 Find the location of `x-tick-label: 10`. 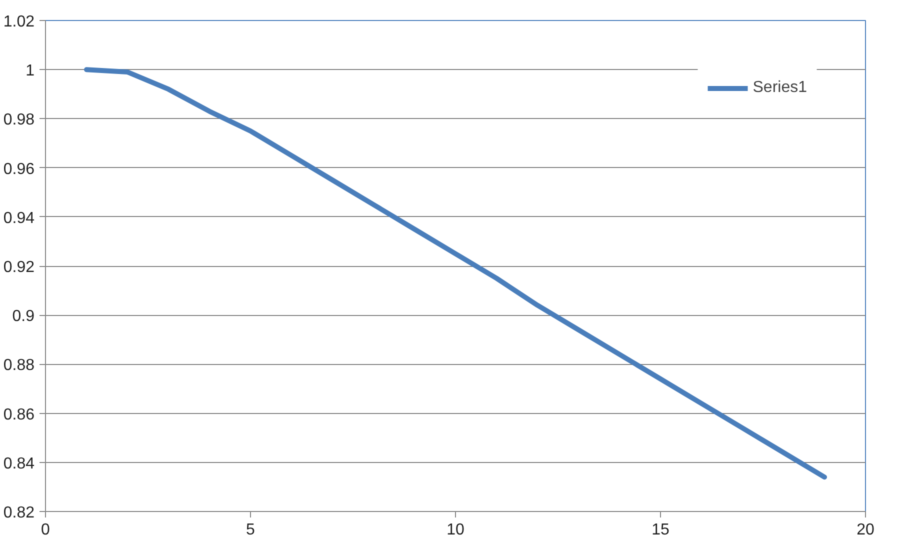

x-tick-label: 10 is located at coordinates (455, 530).